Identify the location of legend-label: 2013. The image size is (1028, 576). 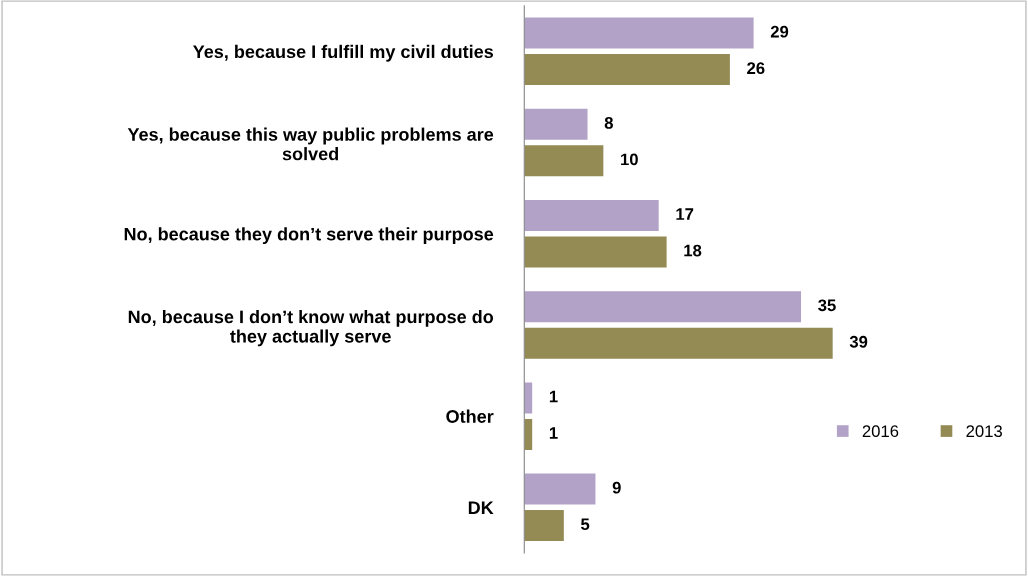
(984, 431).